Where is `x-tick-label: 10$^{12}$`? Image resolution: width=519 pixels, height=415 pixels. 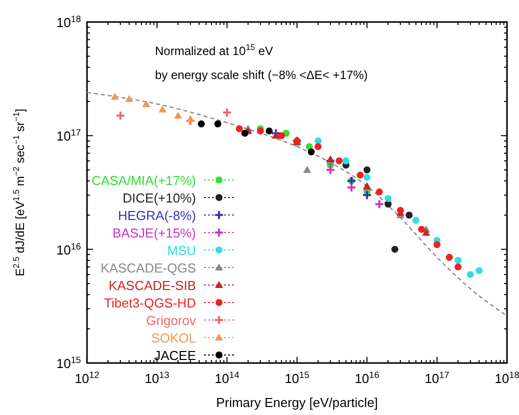
x-tick-label: 10$^{12}$ is located at coordinates (87, 378).